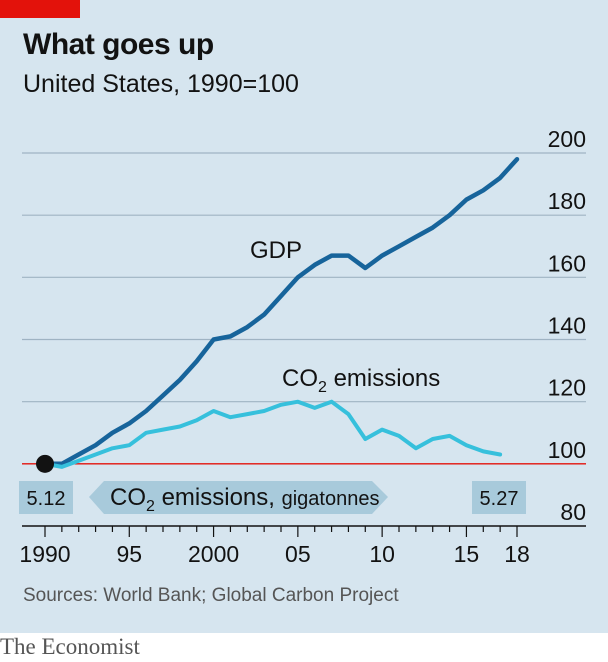  What do you see at coordinates (40, 9) in the screenshot?
I see `brand-red-tab` at bounding box center [40, 9].